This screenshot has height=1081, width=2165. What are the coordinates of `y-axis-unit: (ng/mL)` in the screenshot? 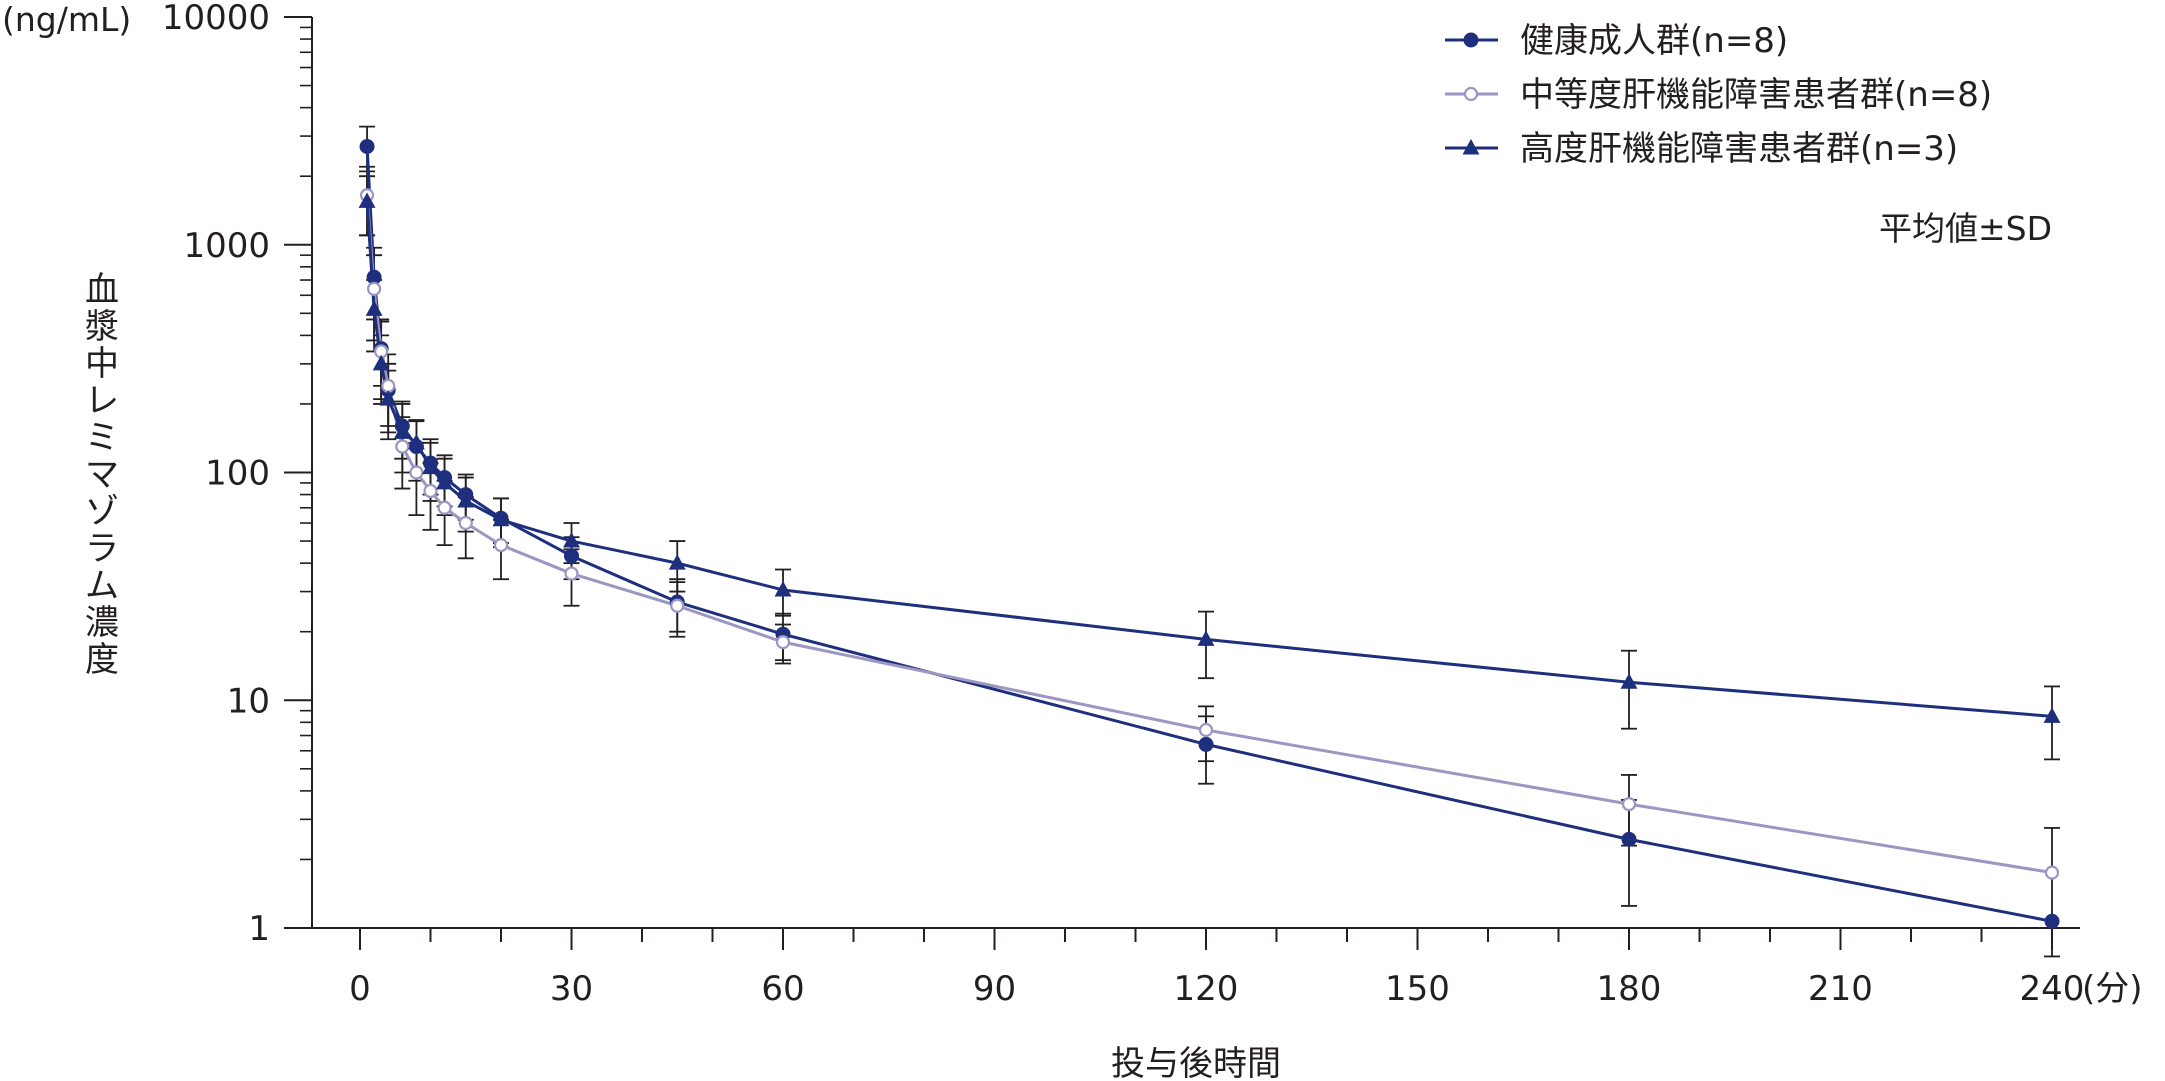 It's located at (66, 19).